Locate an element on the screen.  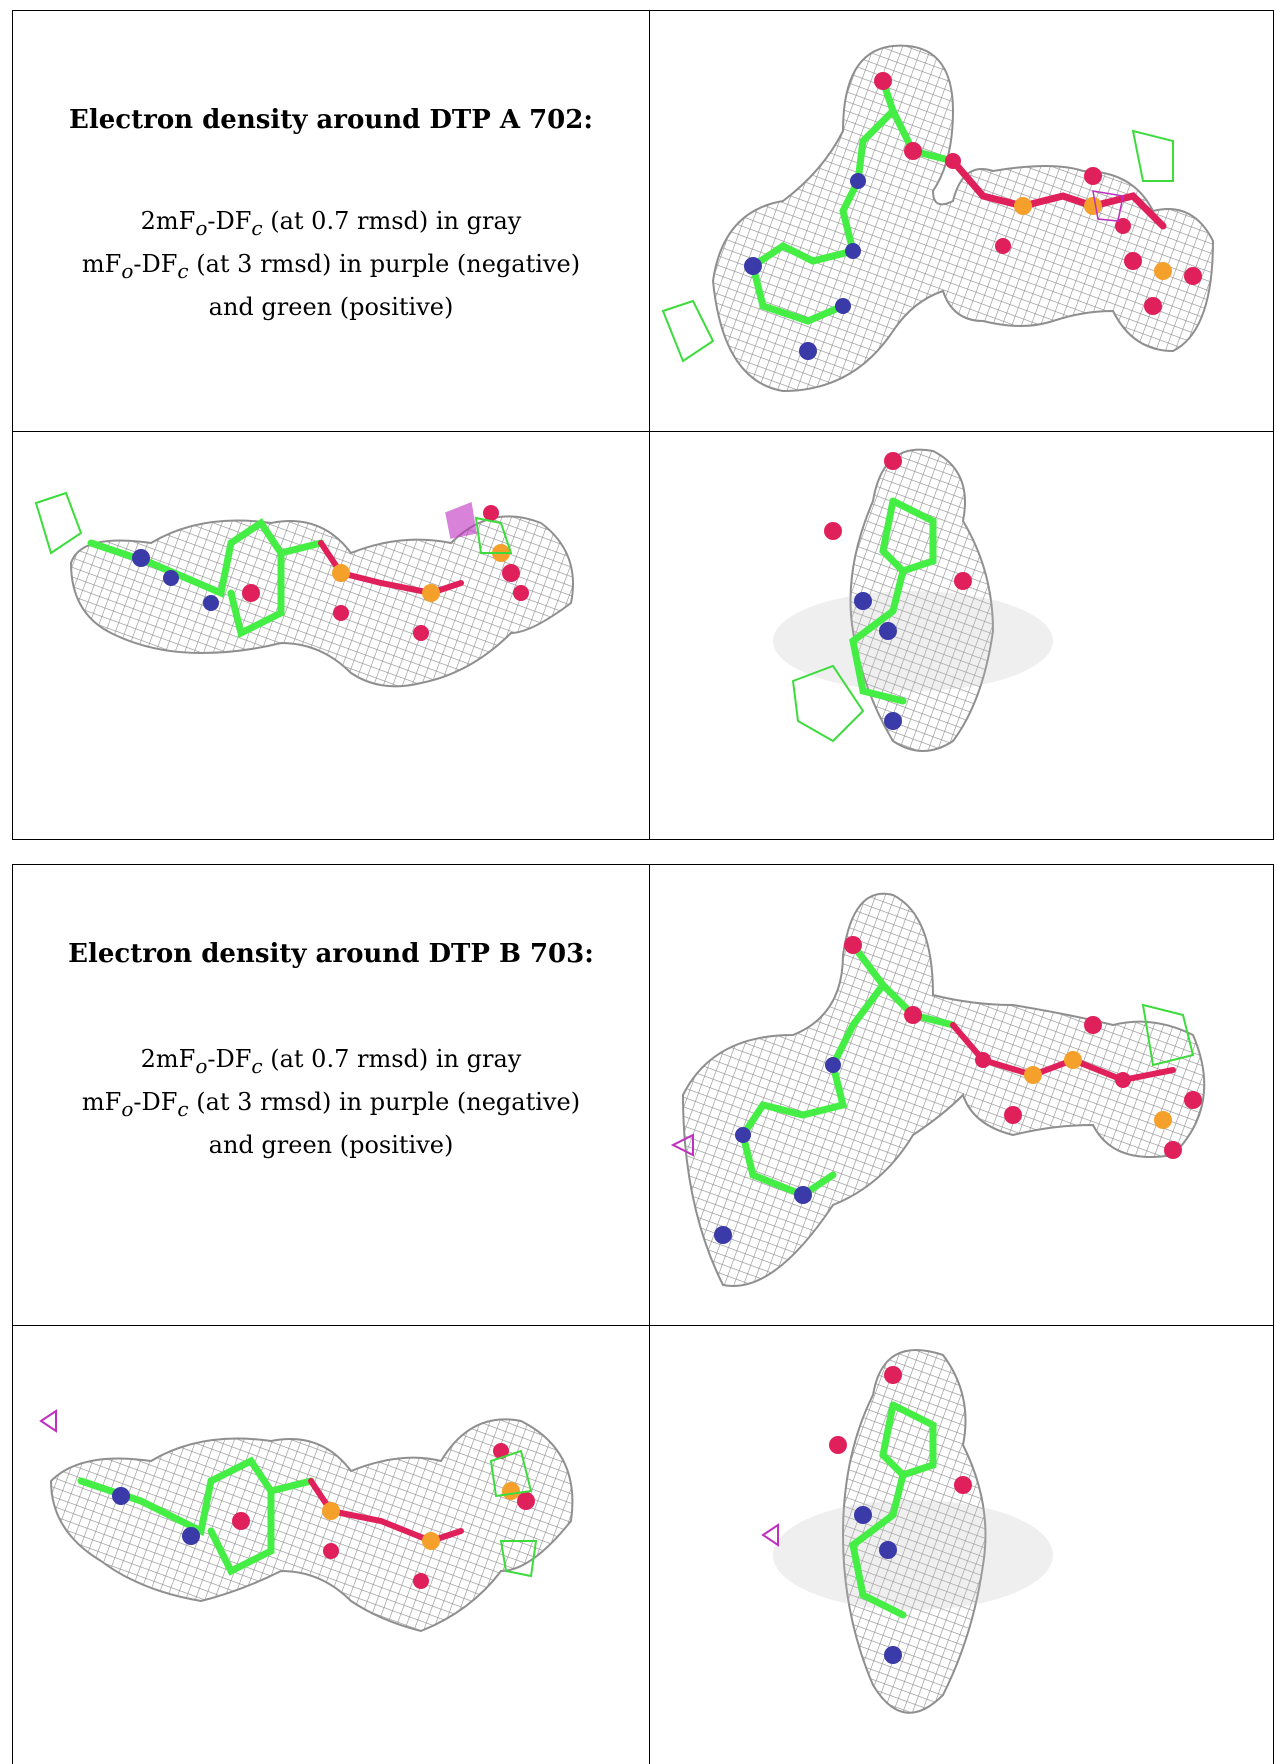
positive-density is located at coordinates (688, 331).